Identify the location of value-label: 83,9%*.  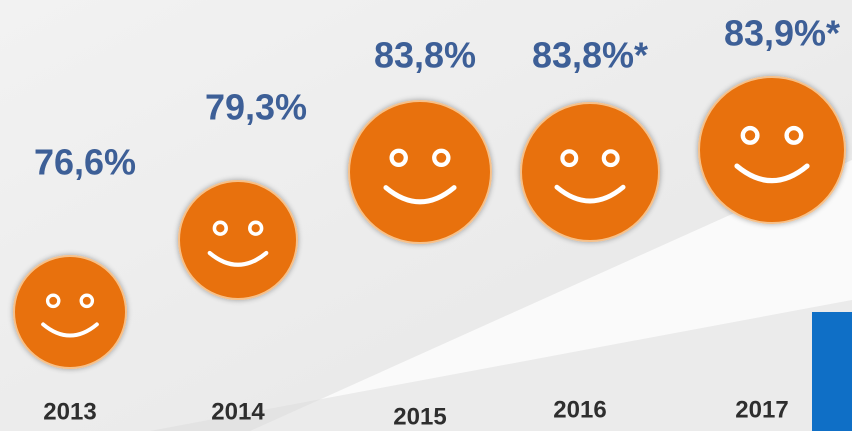
(782, 33).